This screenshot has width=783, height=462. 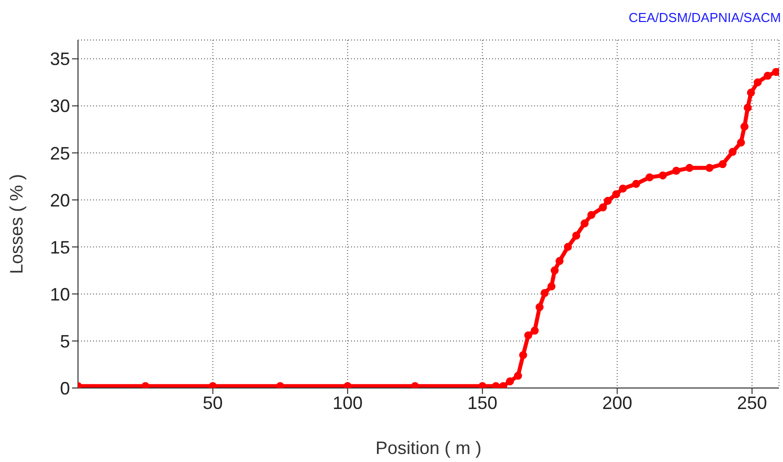 What do you see at coordinates (60, 153) in the screenshot?
I see `y-tick-label: 25` at bounding box center [60, 153].